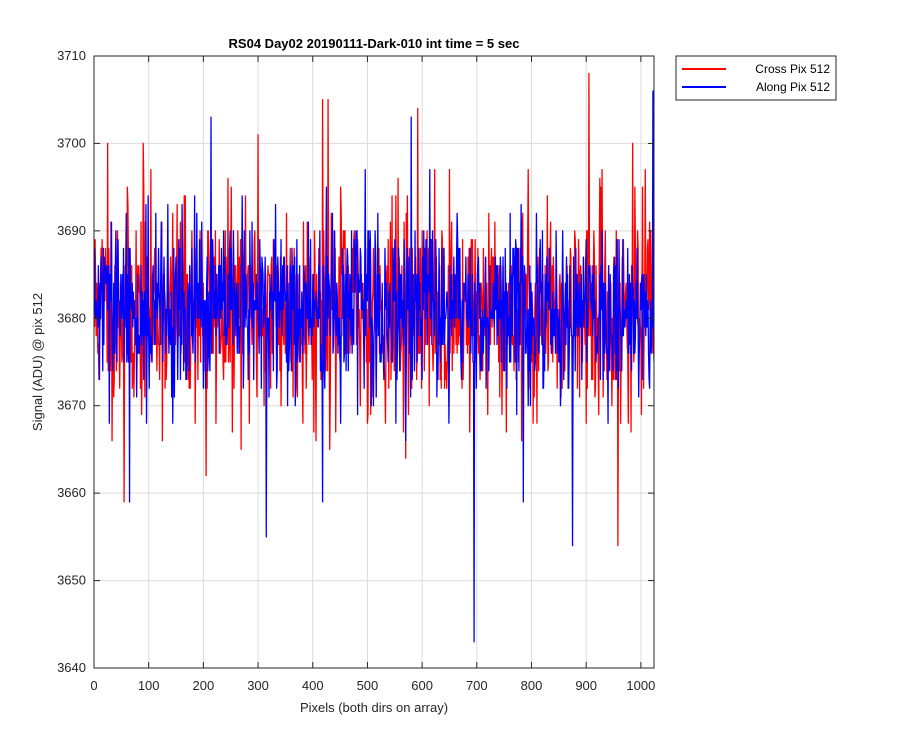 The height and width of the screenshot is (750, 900). I want to click on x-tick-label: 600, so click(422, 685).